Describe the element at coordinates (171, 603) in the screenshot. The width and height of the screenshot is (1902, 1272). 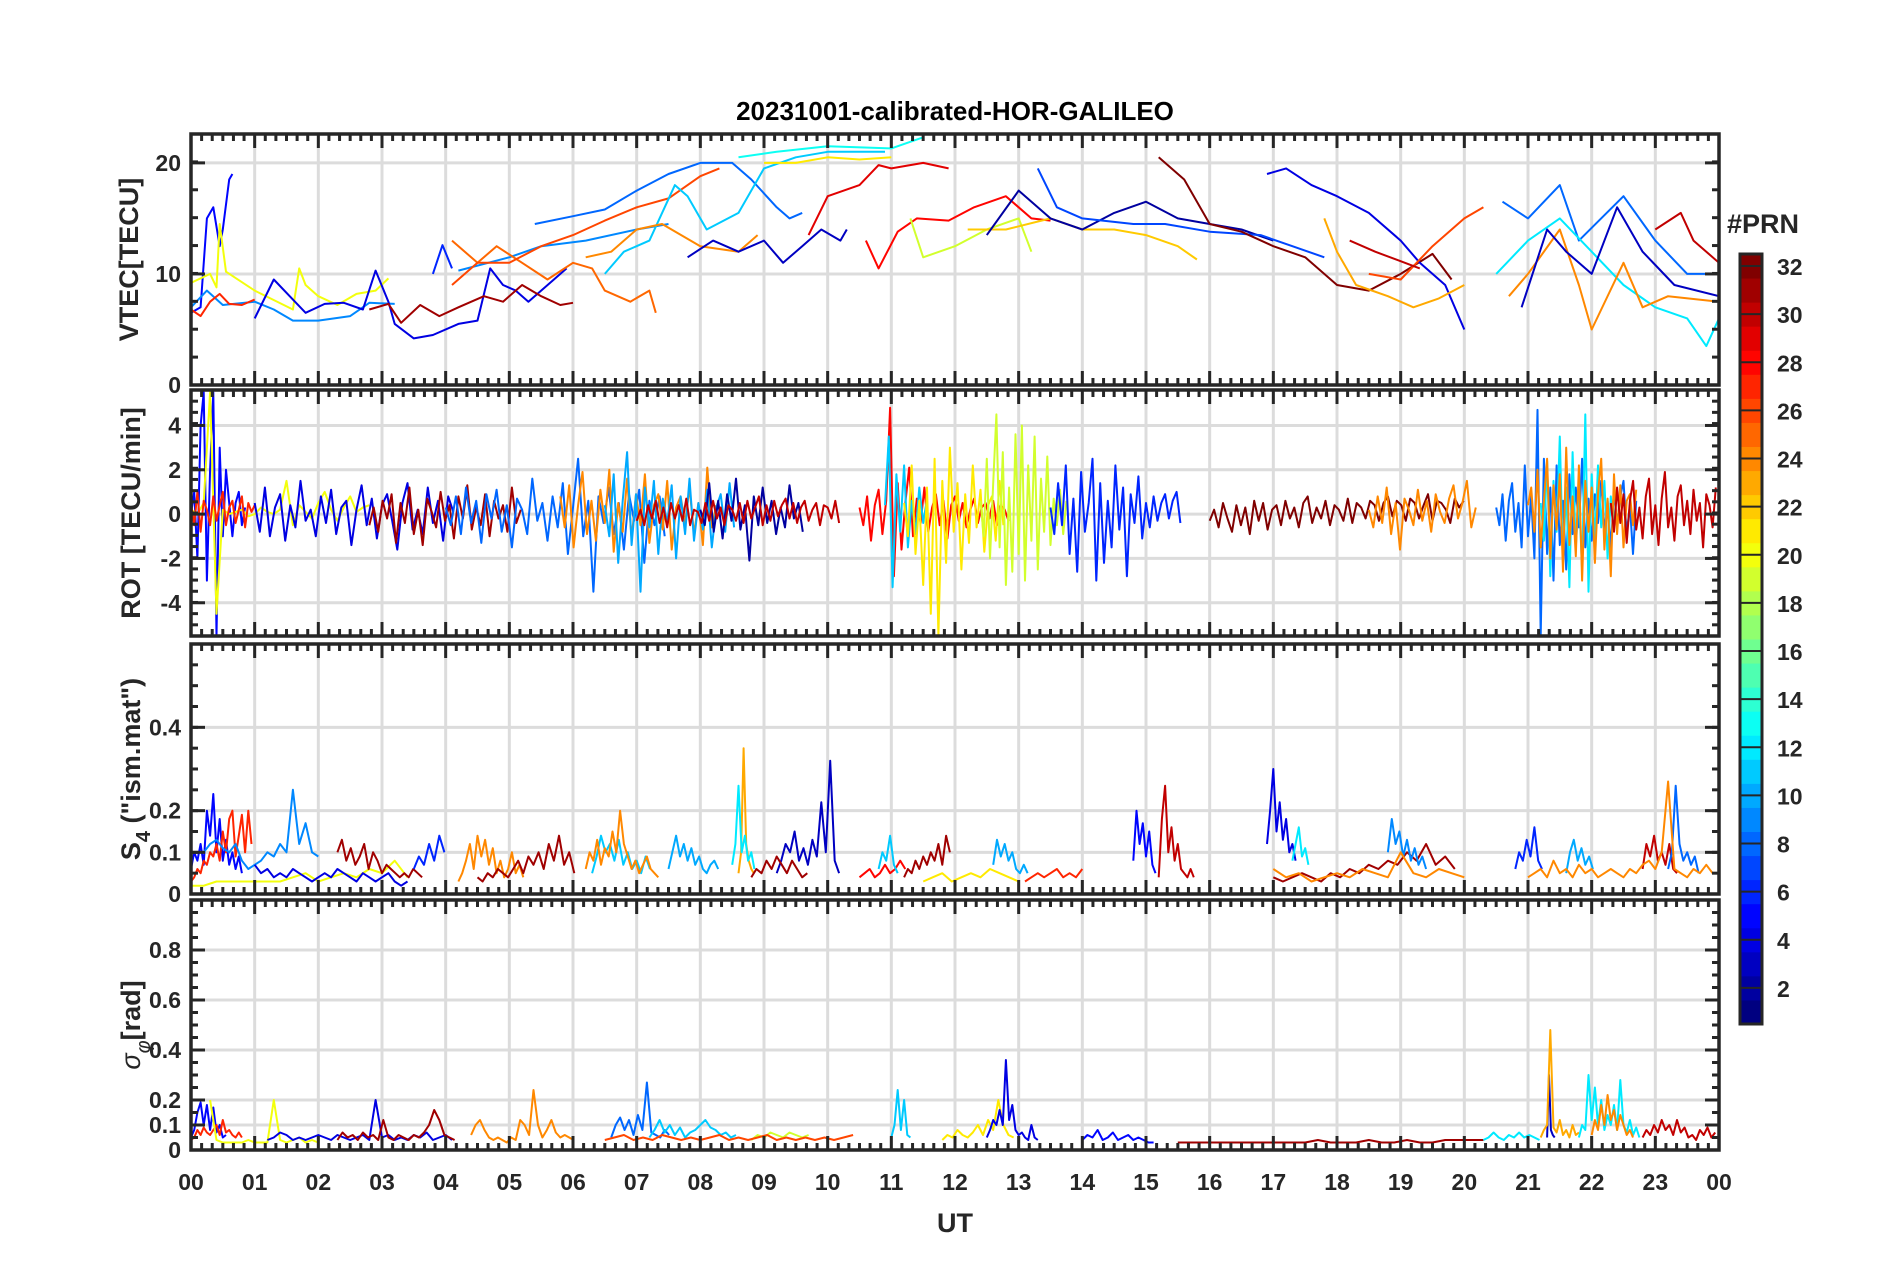
I see `y-tick-label: -4` at that location.